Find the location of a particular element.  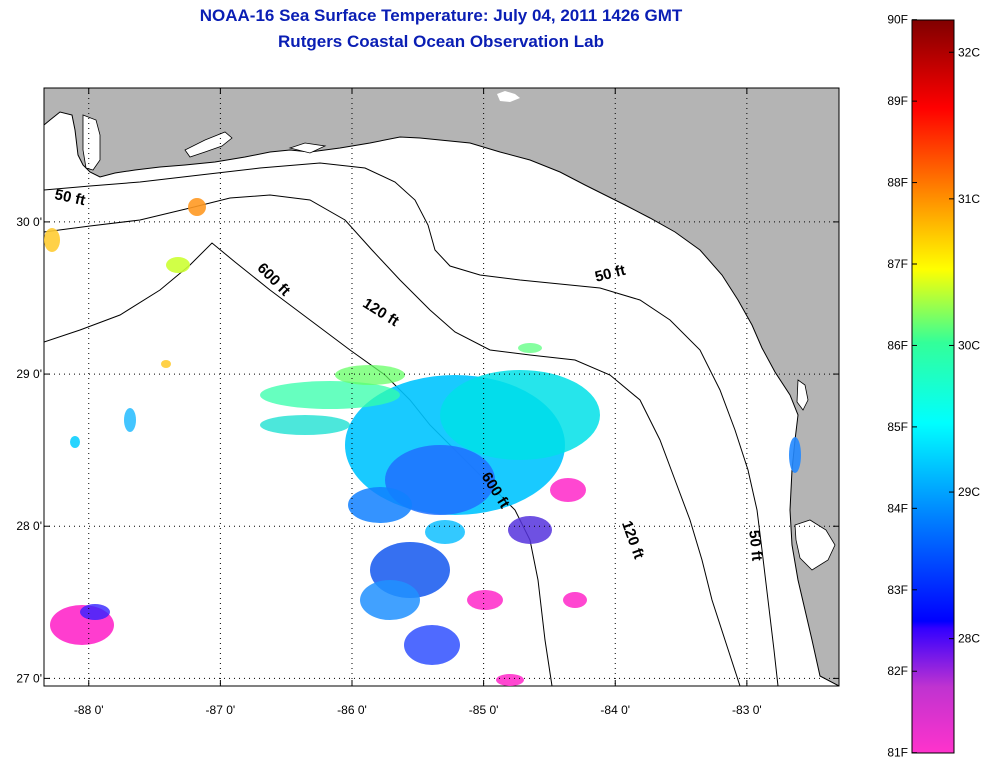

colorbar-f-label: 86F is located at coordinates (897, 345).